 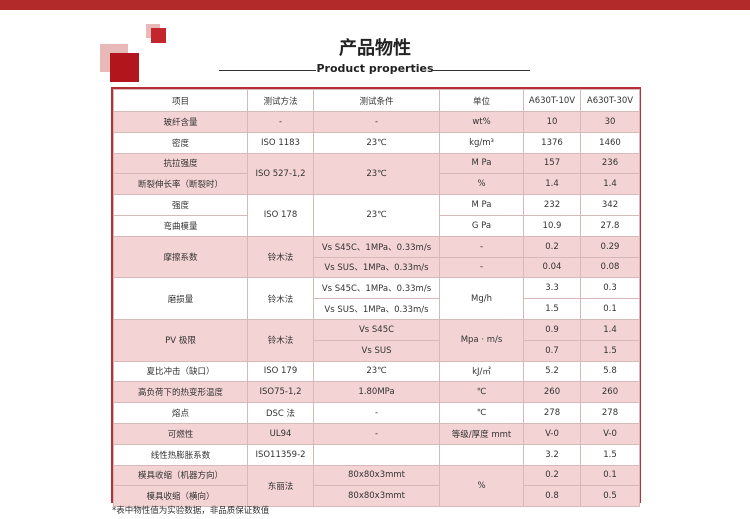 I want to click on table-row: 模具收缩（横向） 80x80x3mmt 0.8 0.5, so click(x=376, y=496).